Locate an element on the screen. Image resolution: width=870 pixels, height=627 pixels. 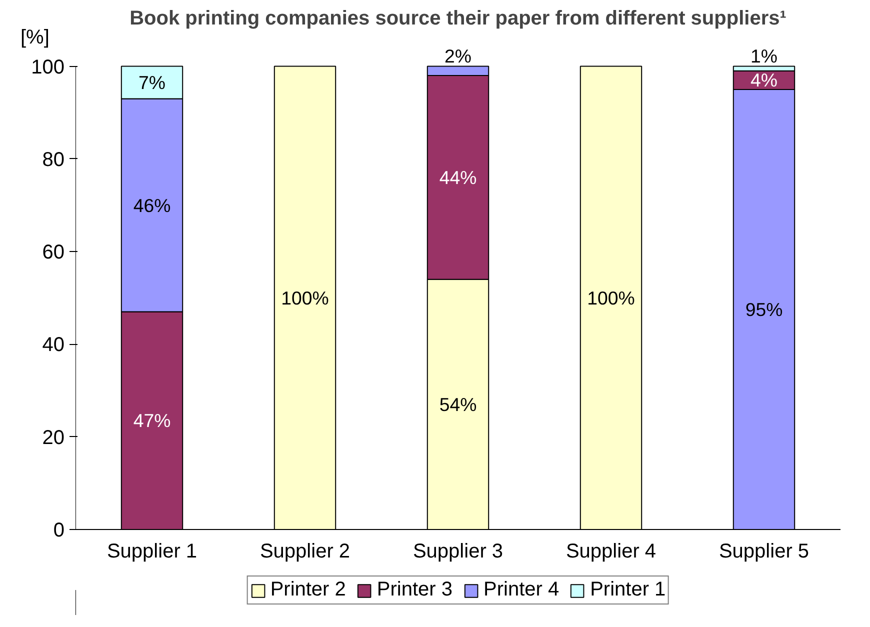
y-tick-label: 20 is located at coordinates (53, 437).